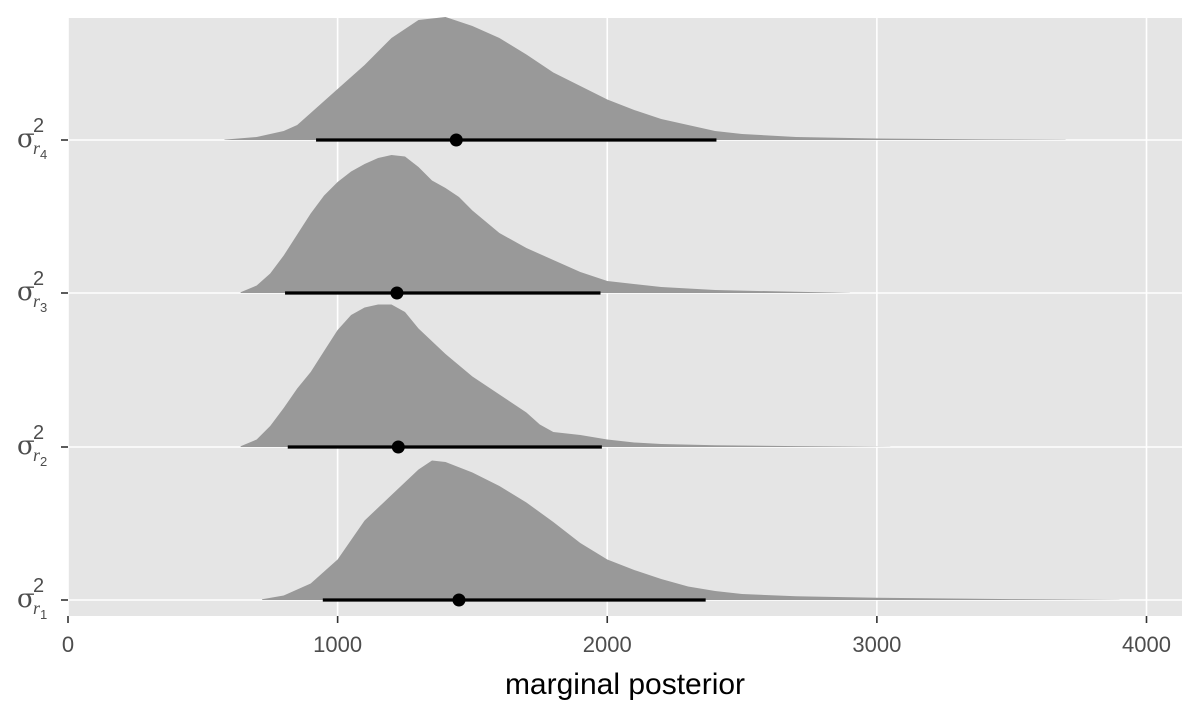 The image size is (1200, 720). I want to click on x-axis: 0 1000 2000 3000 4000, so click(616, 636).